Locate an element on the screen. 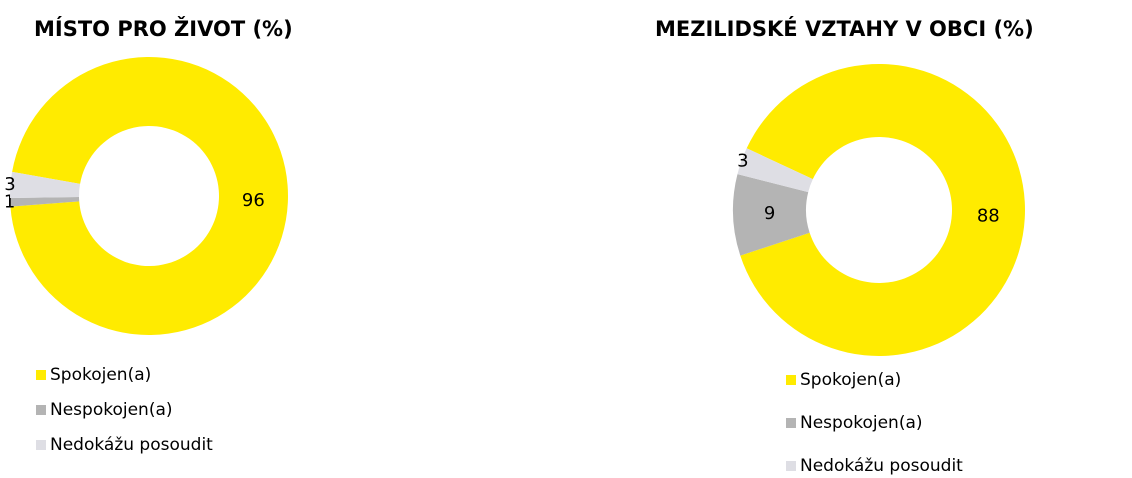  chart-title: MÍSTO PRO ŽIVOT (%) is located at coordinates (163, 28).